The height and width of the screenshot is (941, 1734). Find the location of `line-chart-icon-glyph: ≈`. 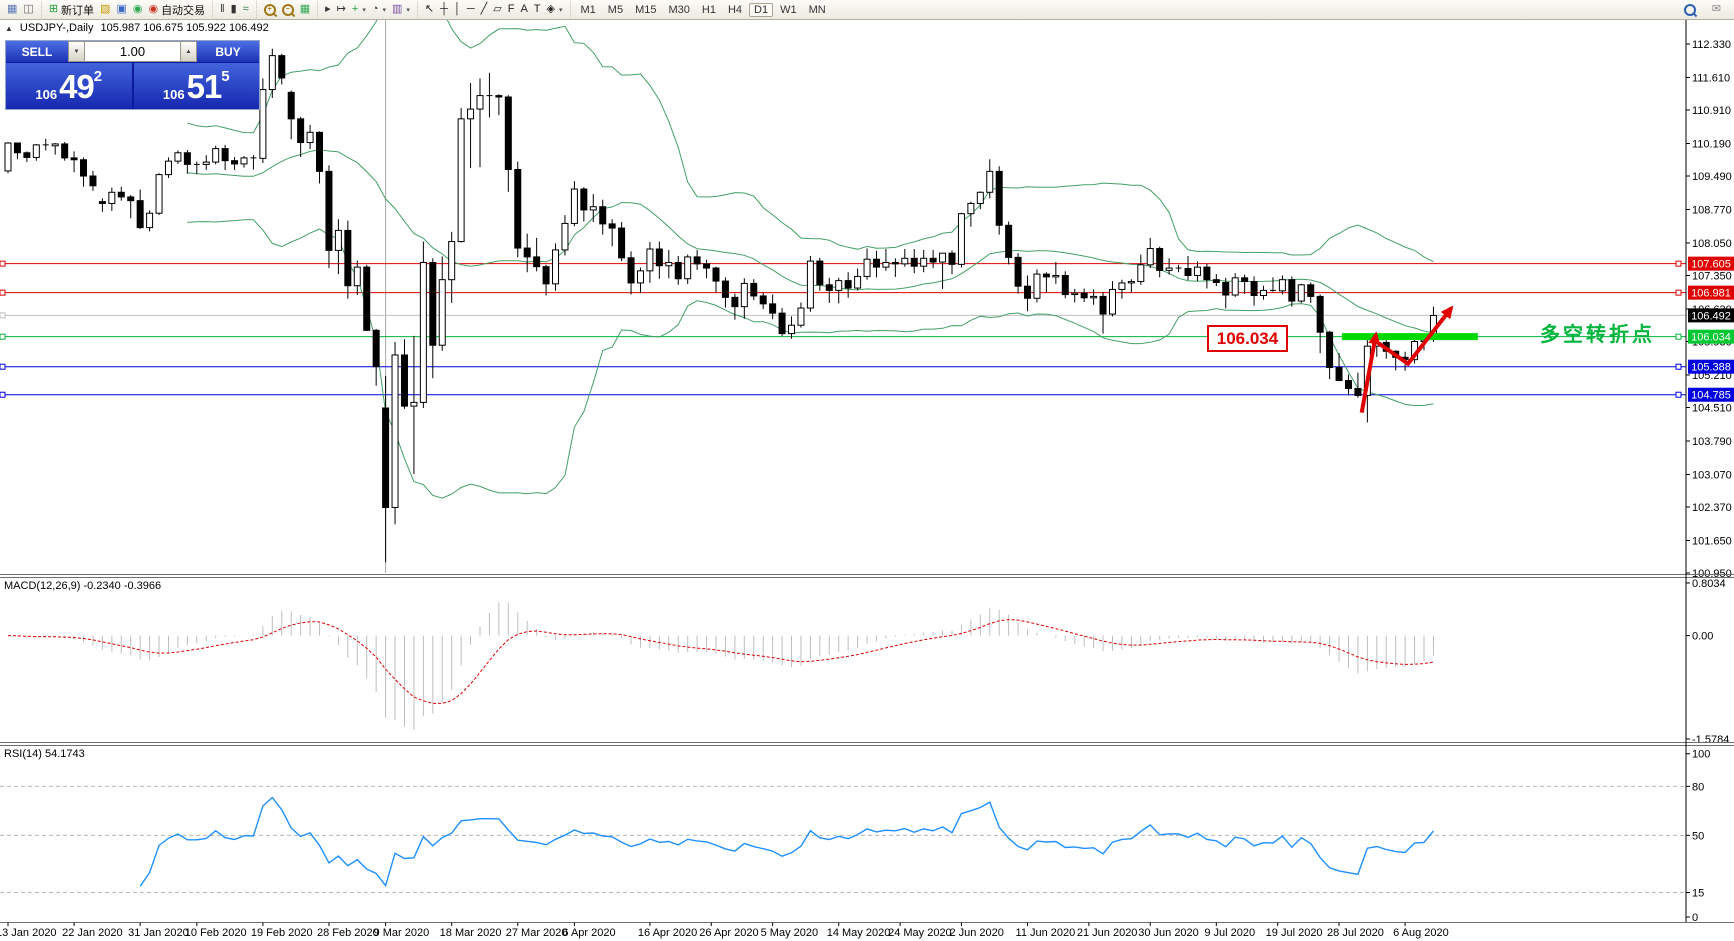

line-chart-icon-glyph: ≈ is located at coordinates (245, 9).